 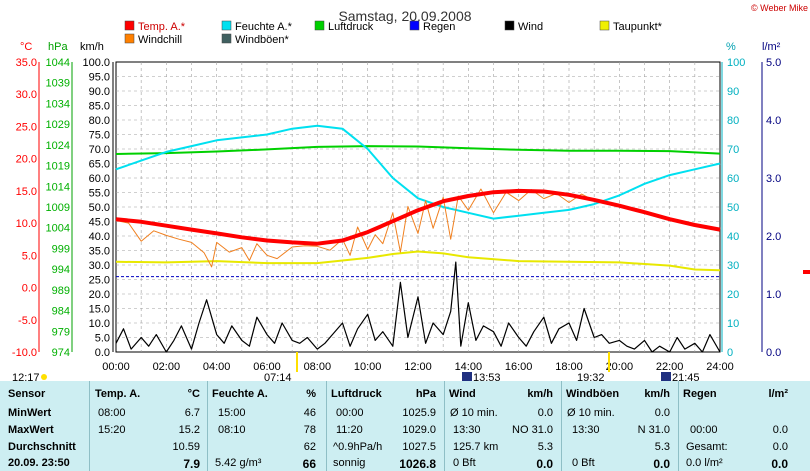 What do you see at coordinates (99, 208) in the screenshot?
I see `wind-tick-label: 50.0` at bounding box center [99, 208].